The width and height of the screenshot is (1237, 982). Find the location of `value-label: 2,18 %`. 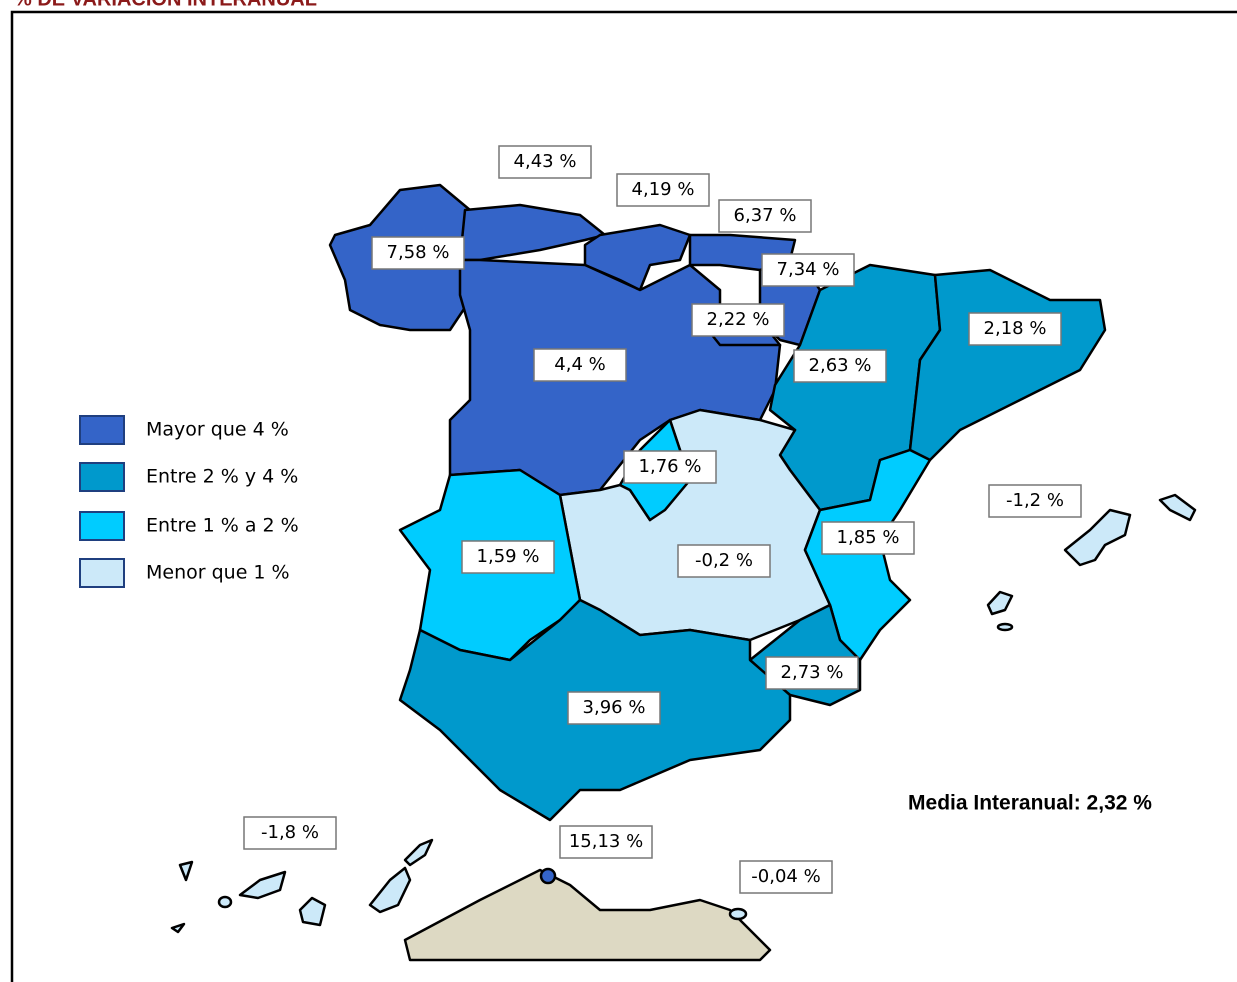

value-label: 2,18 % is located at coordinates (1015, 328).